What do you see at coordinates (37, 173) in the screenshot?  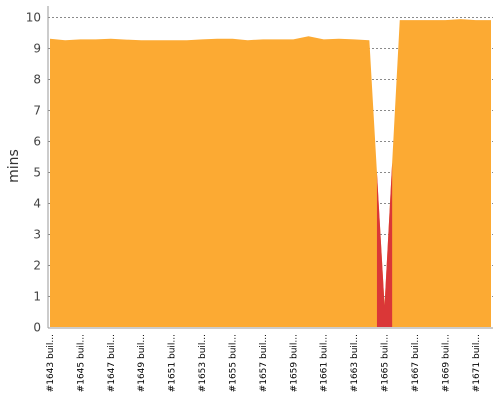 I see `y-tick-label: 5` at bounding box center [37, 173].